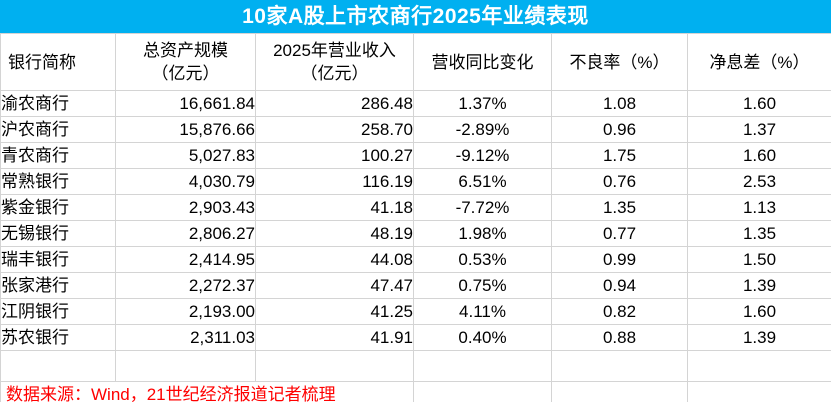 The height and width of the screenshot is (402, 831). Describe the element at coordinates (58, 103) in the screenshot. I see `cell-bank: 渝农商行` at that location.